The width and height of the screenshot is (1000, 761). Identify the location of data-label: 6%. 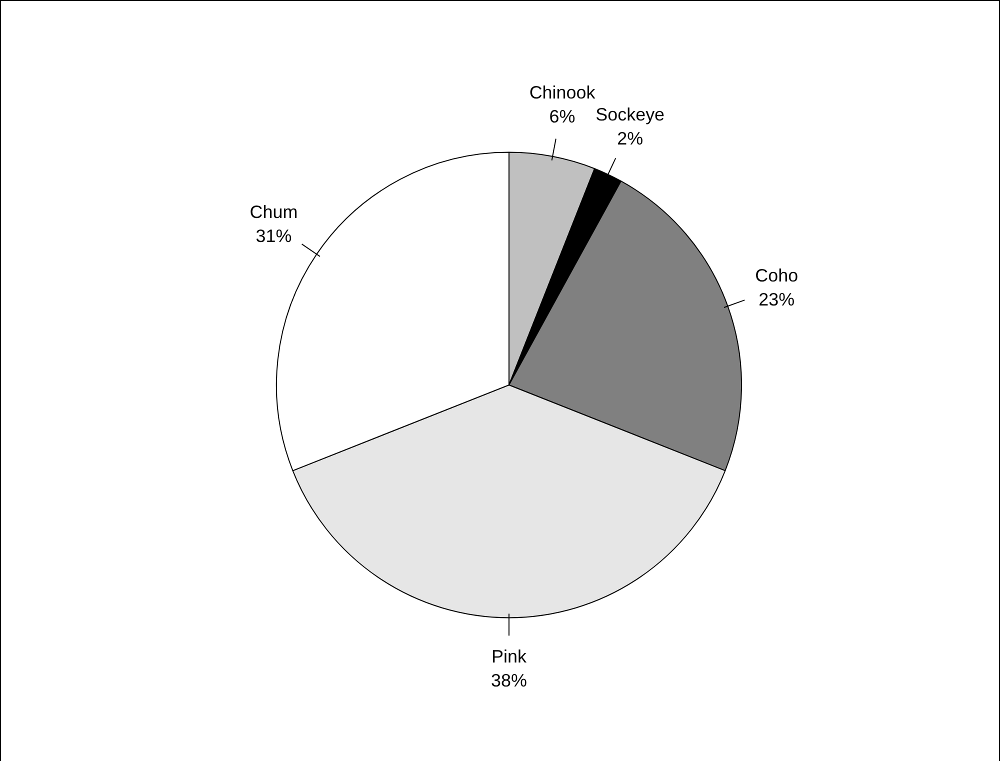
(562, 116).